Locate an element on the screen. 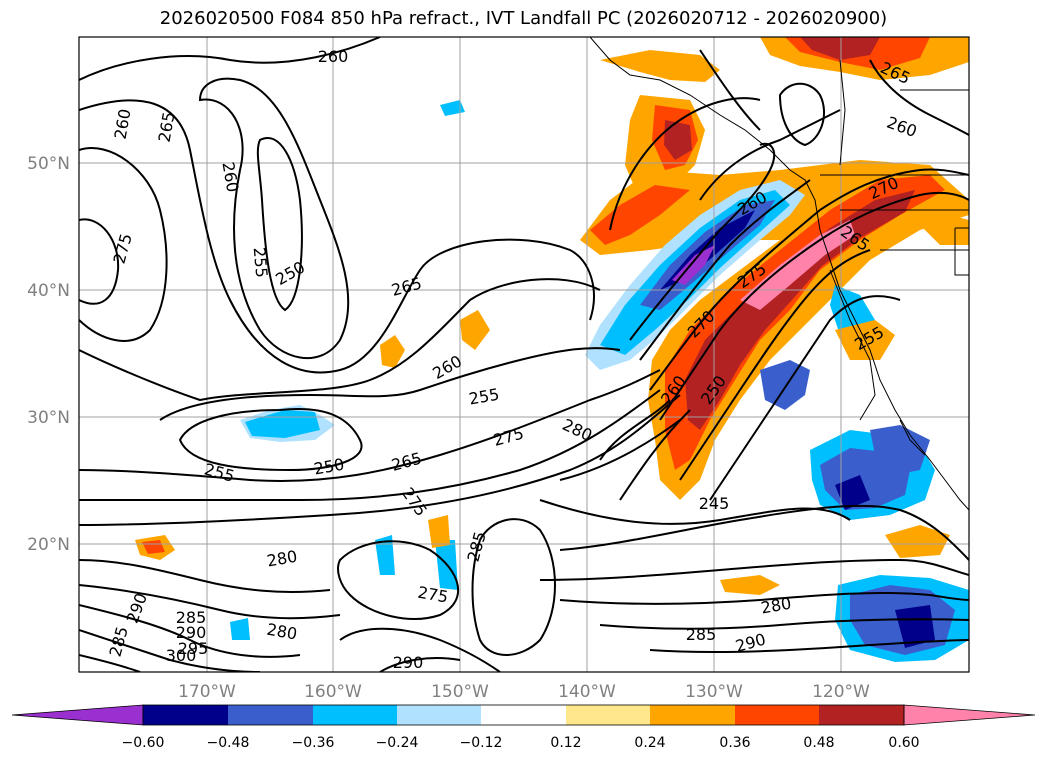  contour-label: 245 is located at coordinates (714, 503).